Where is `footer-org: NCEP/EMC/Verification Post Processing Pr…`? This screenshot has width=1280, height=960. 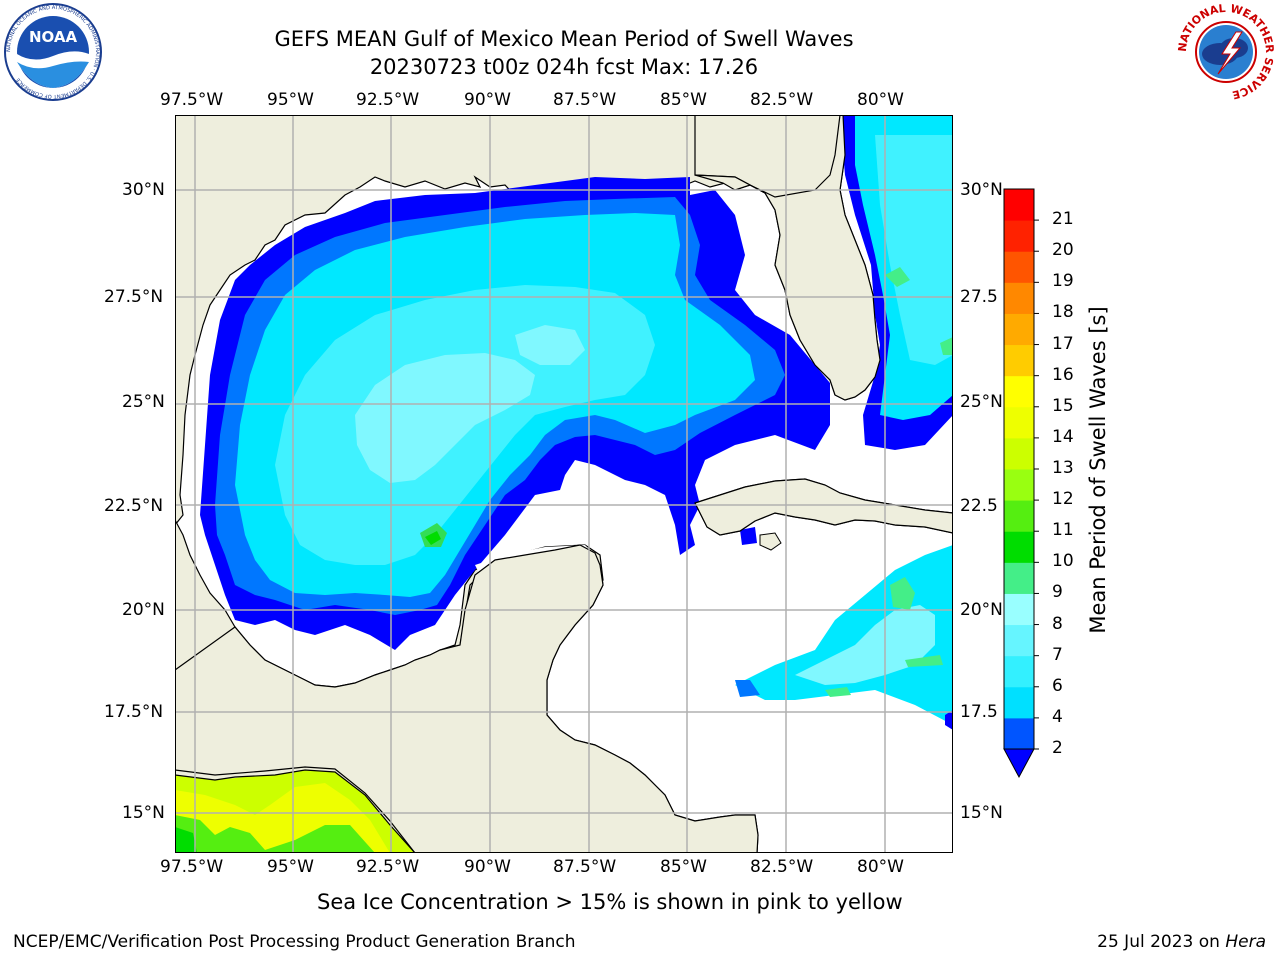
footer-org: NCEP/EMC/Verification Post Processing Pr… is located at coordinates (294, 942).